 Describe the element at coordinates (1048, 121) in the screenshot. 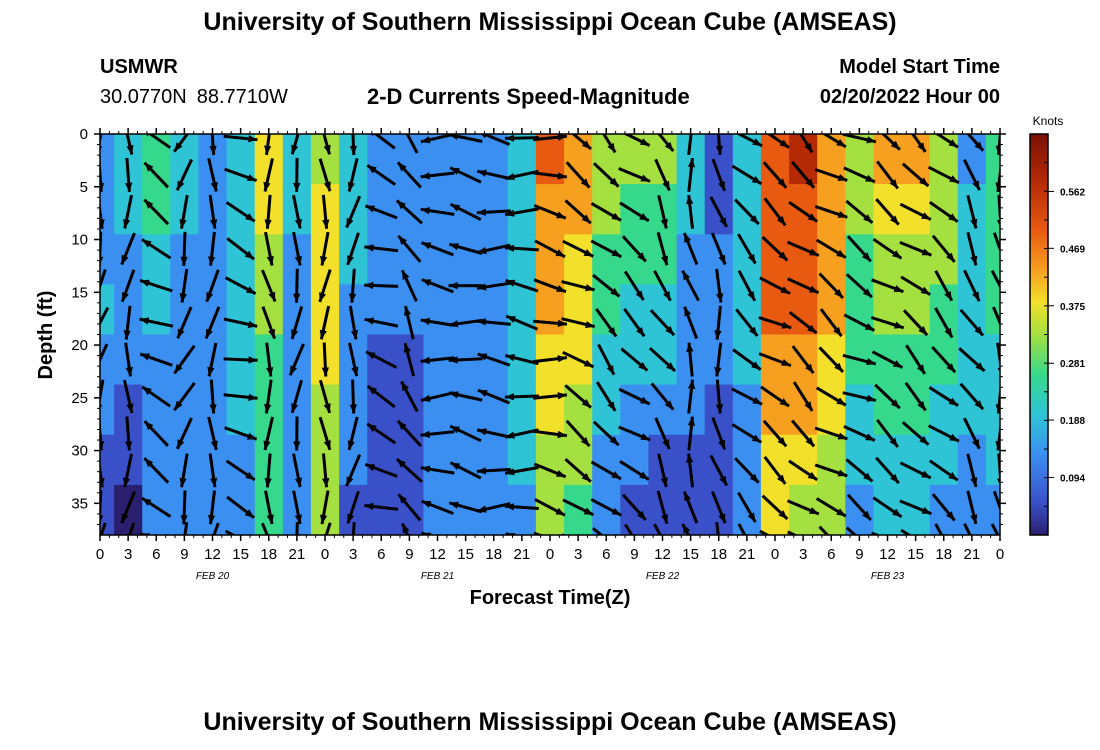

I see `colorbar-label: Knots` at that location.